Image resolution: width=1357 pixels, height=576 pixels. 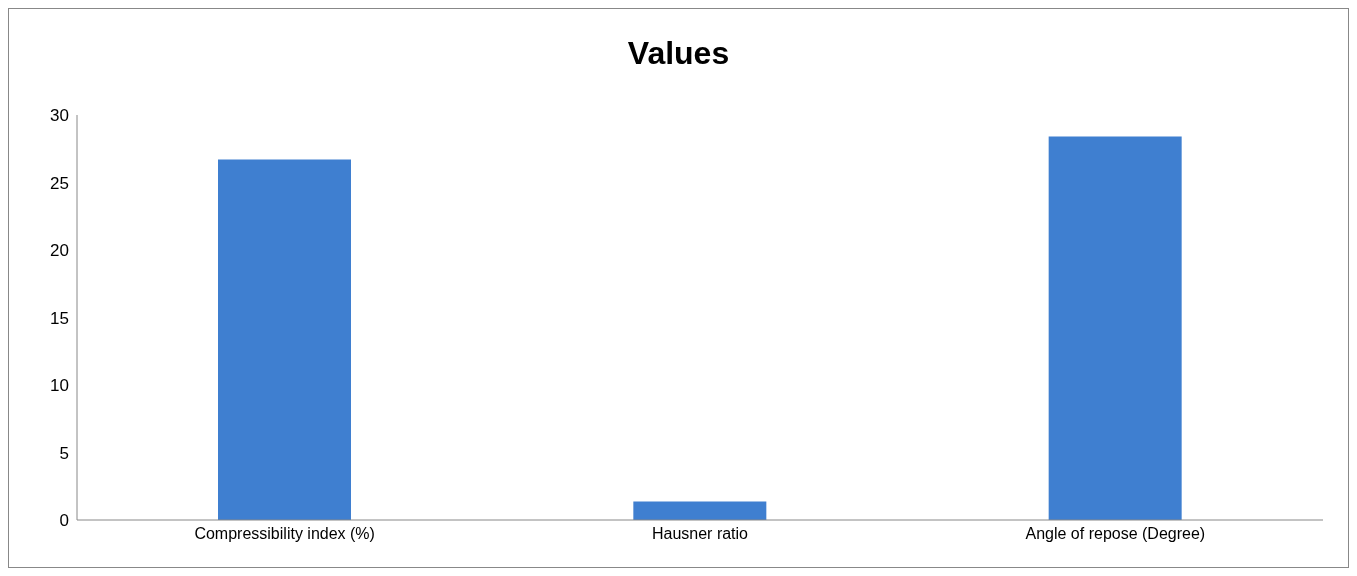 I want to click on y-tick-label: 0, so click(x=64, y=521).